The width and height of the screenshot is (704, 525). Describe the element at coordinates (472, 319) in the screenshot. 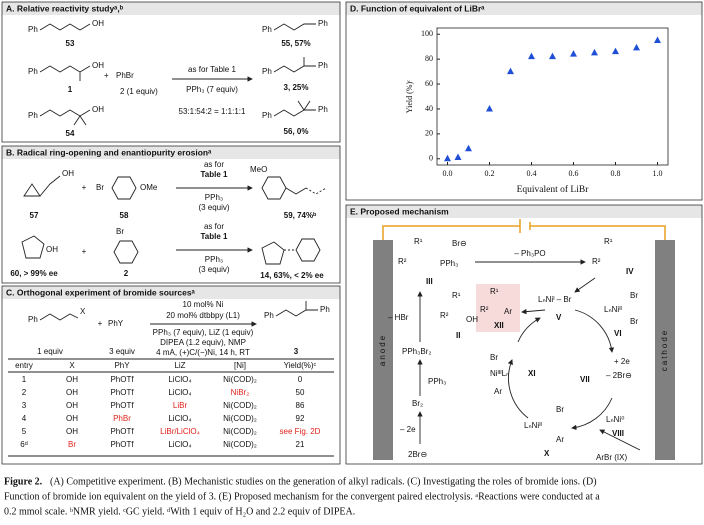

I see `mechanism-label: OH` at that location.